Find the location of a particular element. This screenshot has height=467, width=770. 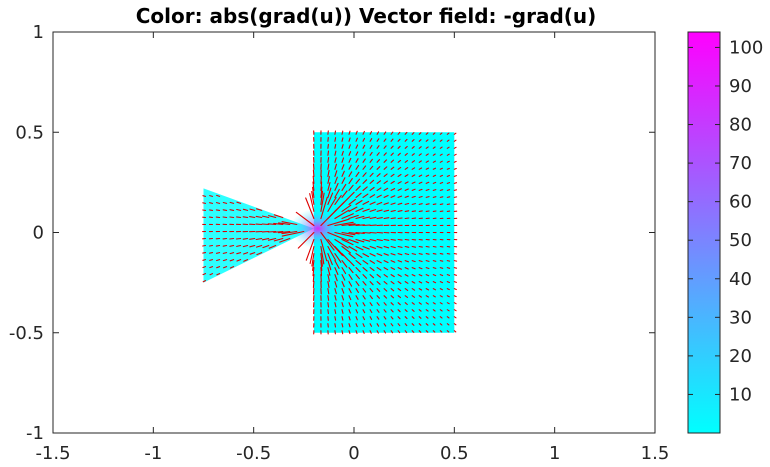

colorbar-tick-label: 30 is located at coordinates (740, 317).